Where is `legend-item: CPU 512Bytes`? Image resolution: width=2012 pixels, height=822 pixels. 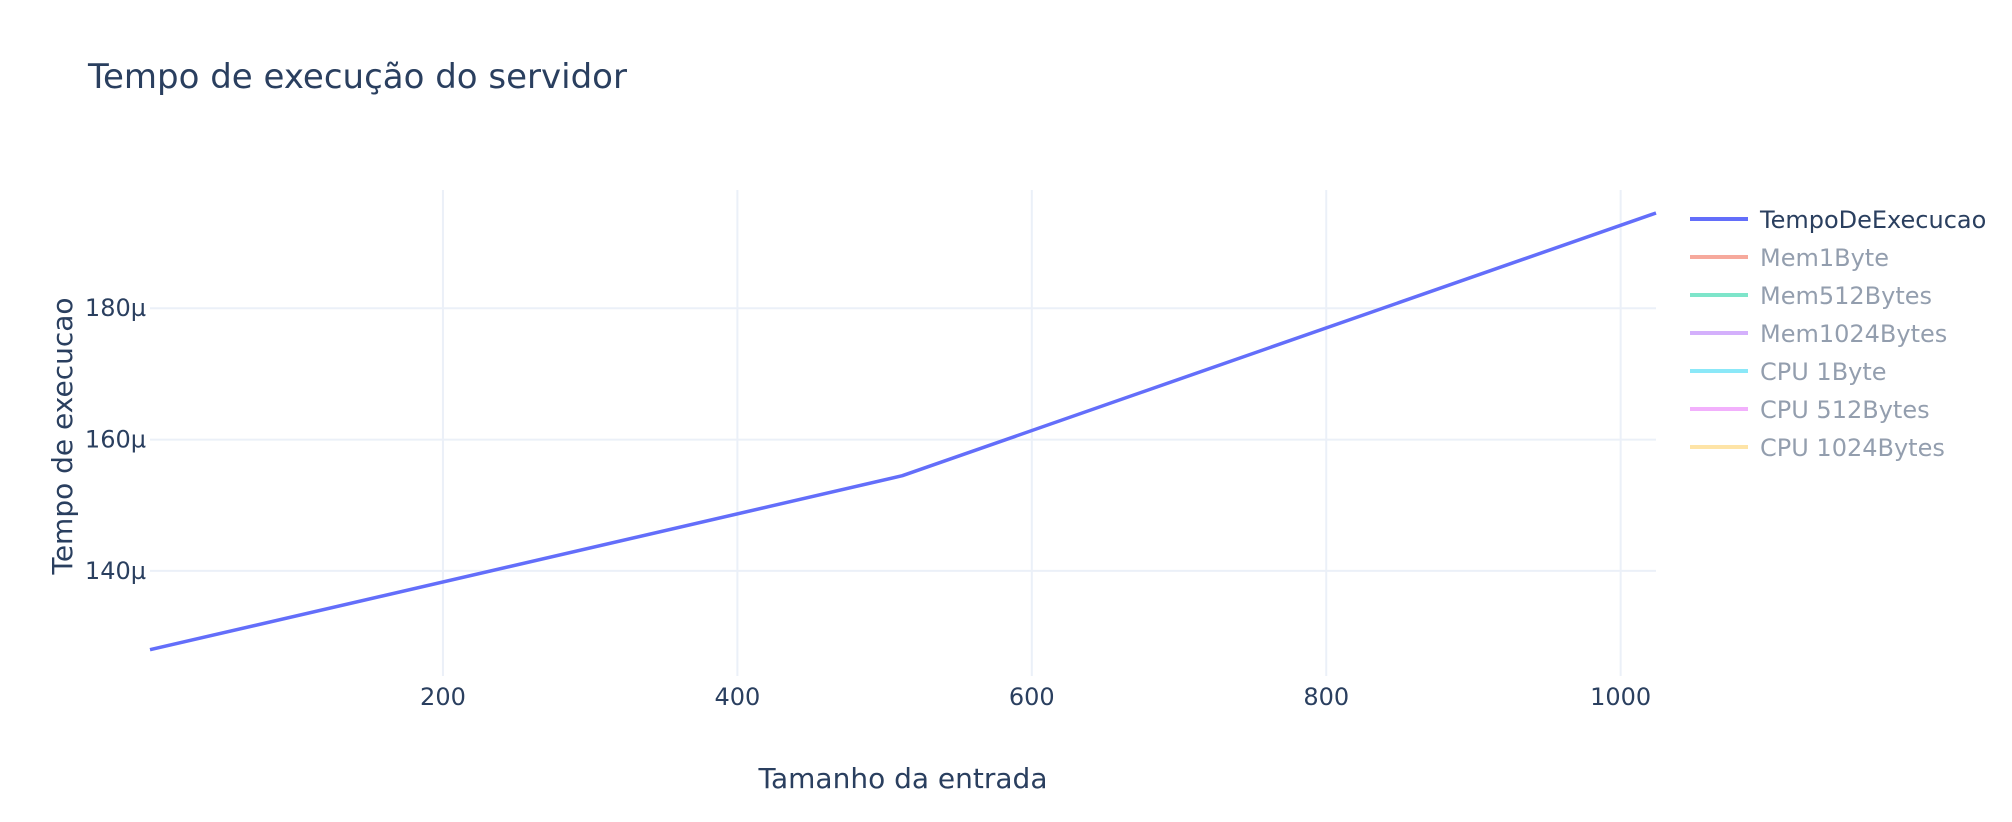 legend-item: CPU 512Bytes is located at coordinates (1810, 410).